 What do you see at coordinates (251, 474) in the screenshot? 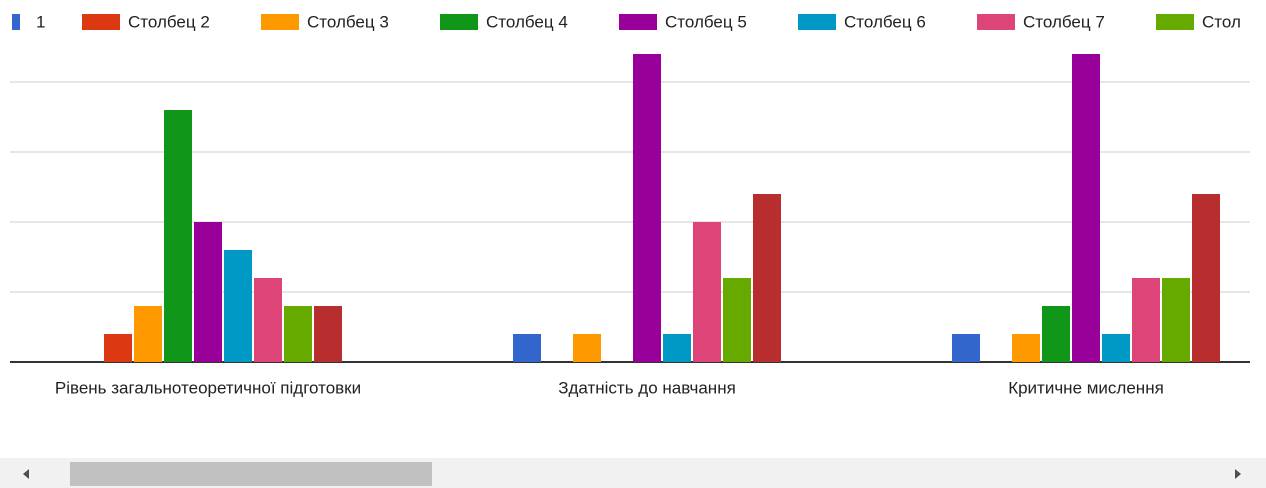
I see `scroll-thumb` at bounding box center [251, 474].